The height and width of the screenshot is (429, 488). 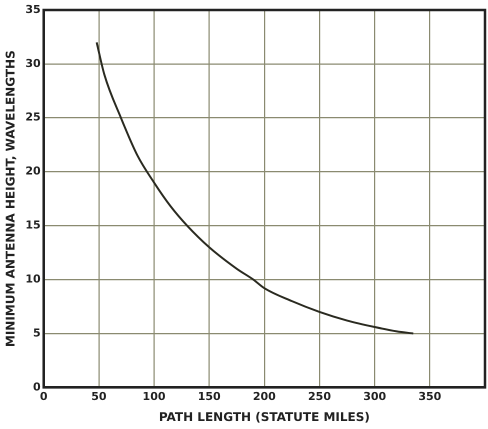 What do you see at coordinates (264, 417) in the screenshot?
I see `x-axis-title: PATH LENGTH (STATUTE MILES)` at bounding box center [264, 417].